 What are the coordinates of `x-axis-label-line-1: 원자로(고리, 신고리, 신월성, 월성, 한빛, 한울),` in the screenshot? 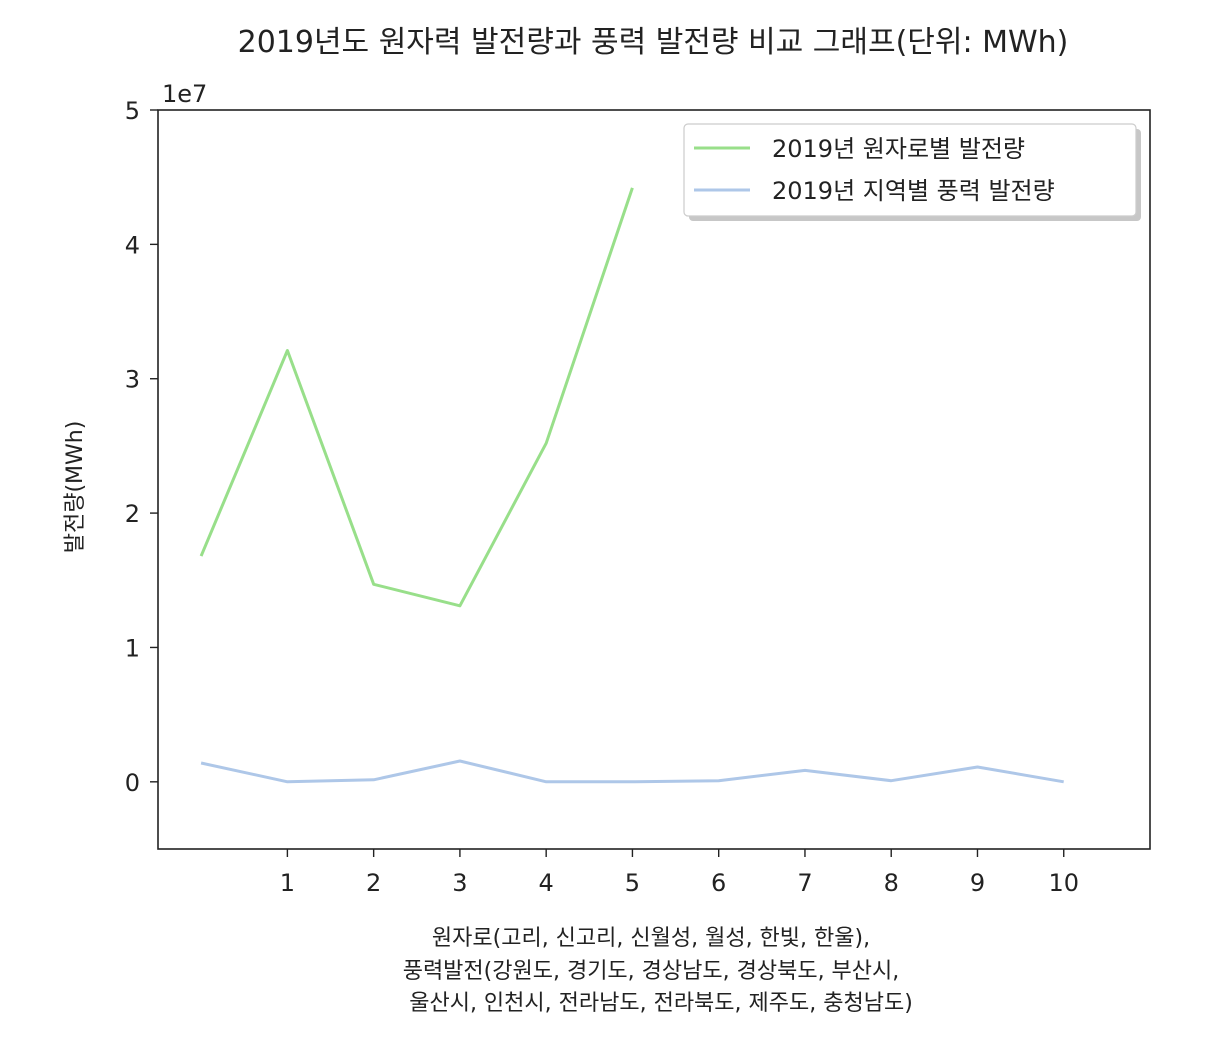 It's located at (651, 938).